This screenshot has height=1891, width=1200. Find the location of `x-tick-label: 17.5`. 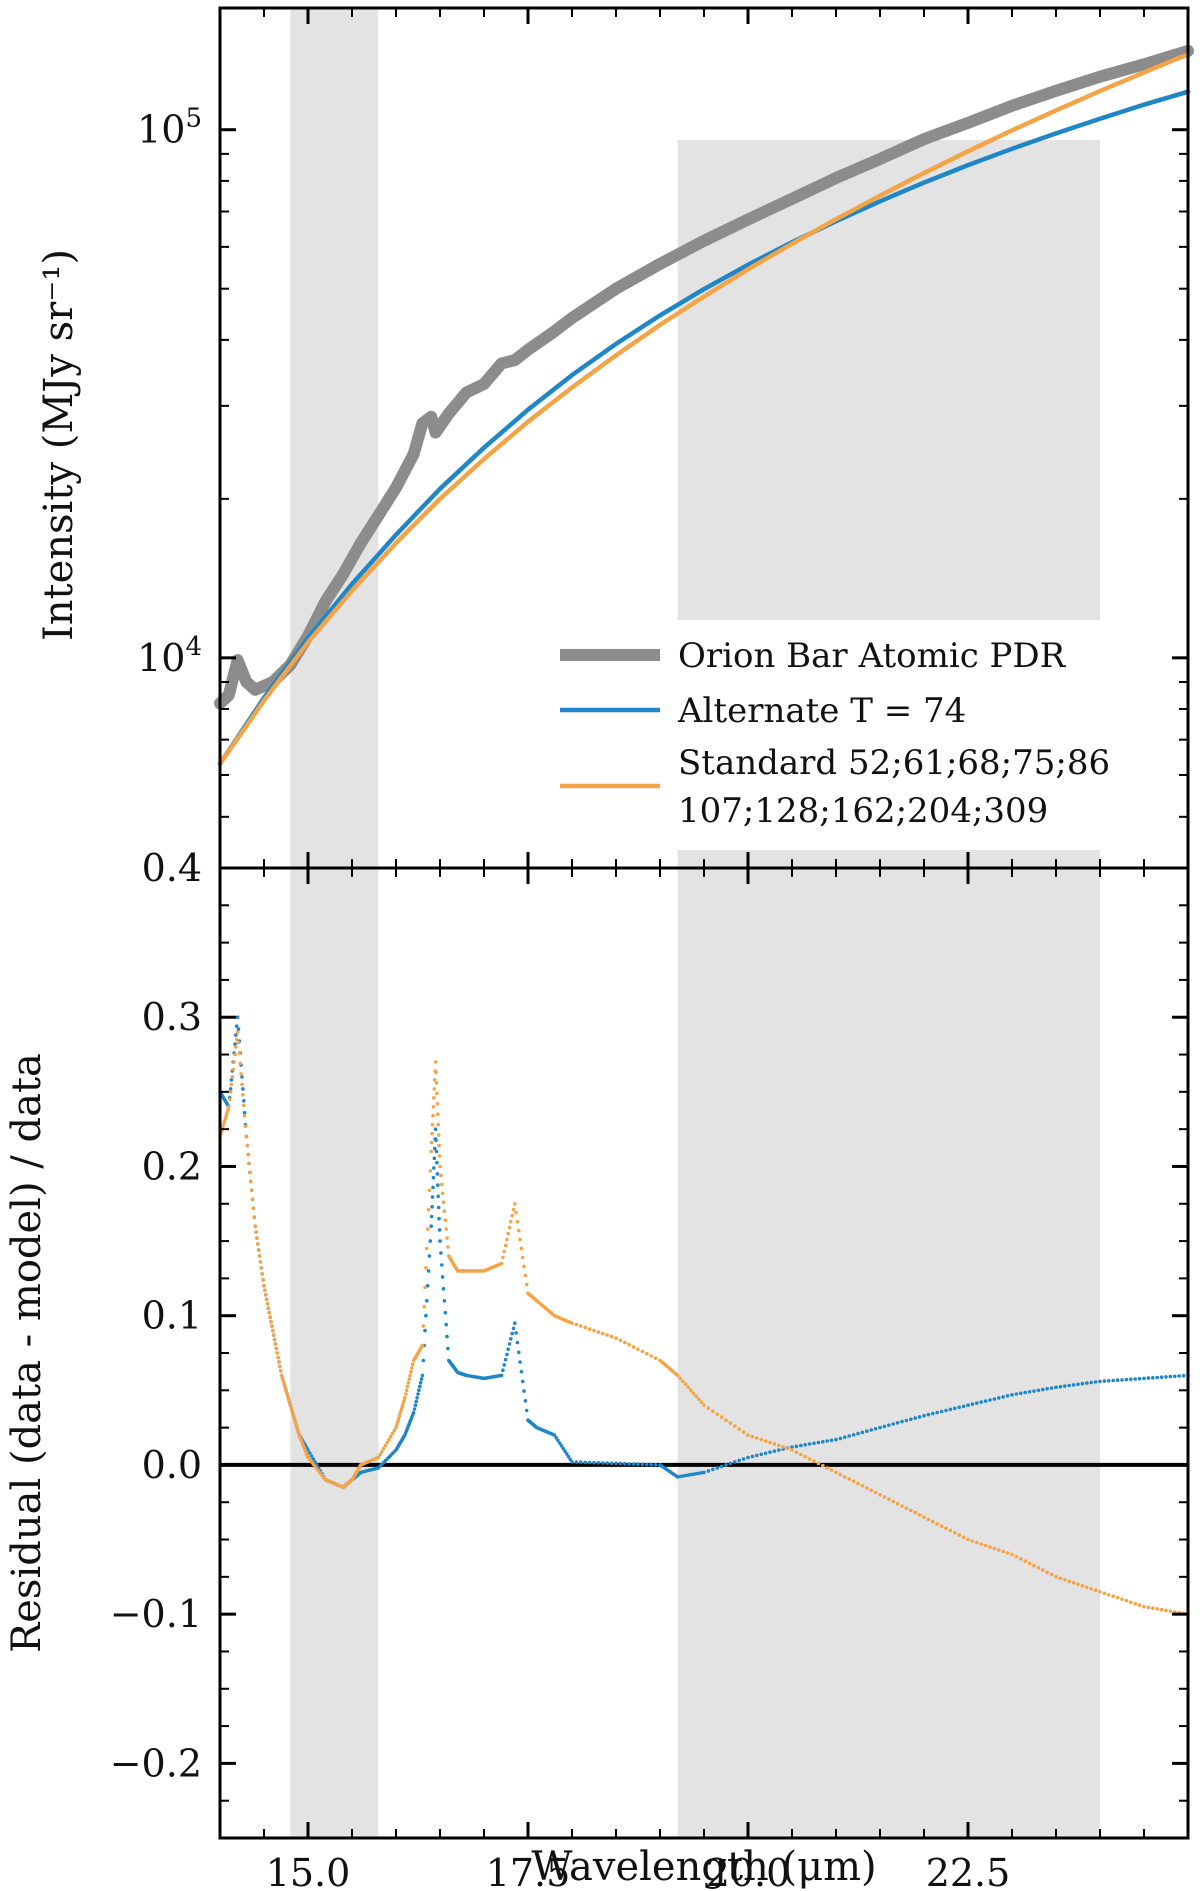

x-tick-label: 17.5 is located at coordinates (528, 1871).